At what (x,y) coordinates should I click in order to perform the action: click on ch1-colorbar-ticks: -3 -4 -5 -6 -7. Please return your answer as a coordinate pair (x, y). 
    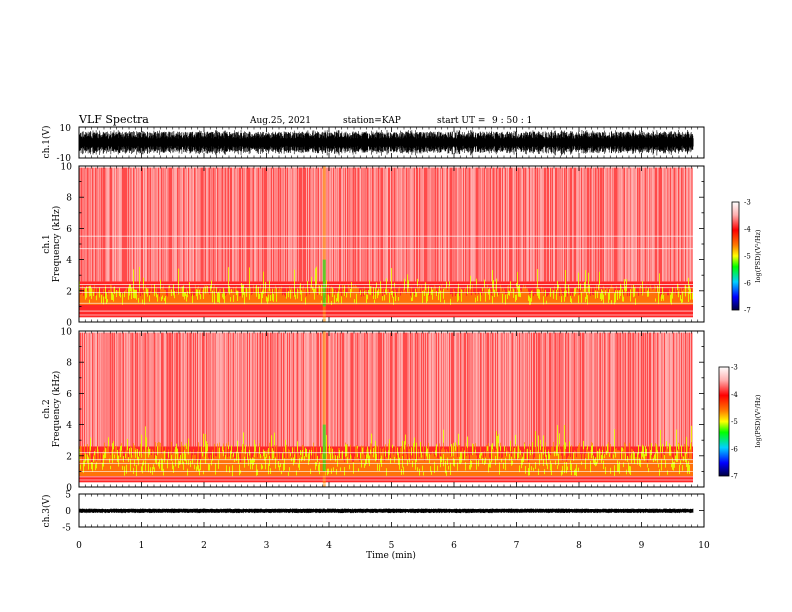
    Looking at the image, I should click on (747, 257).